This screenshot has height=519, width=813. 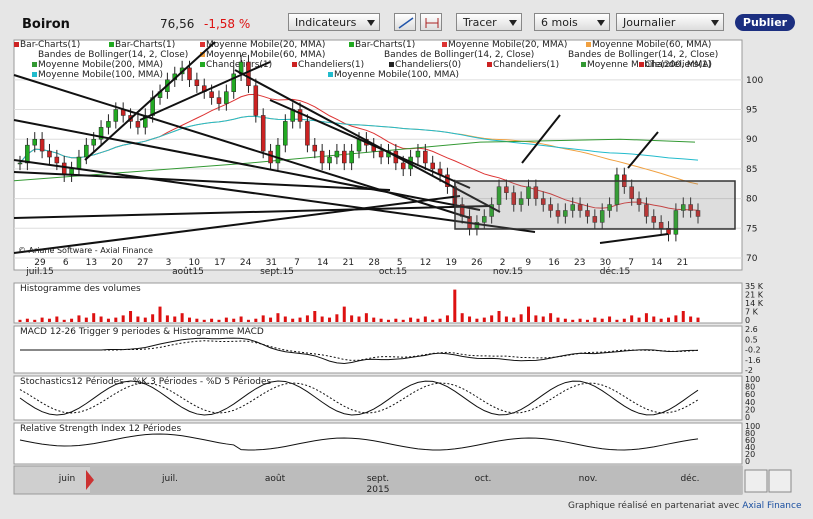 I want to click on legend-label: Moyenne Mobile(100, MMA), so click(x=100, y=75).